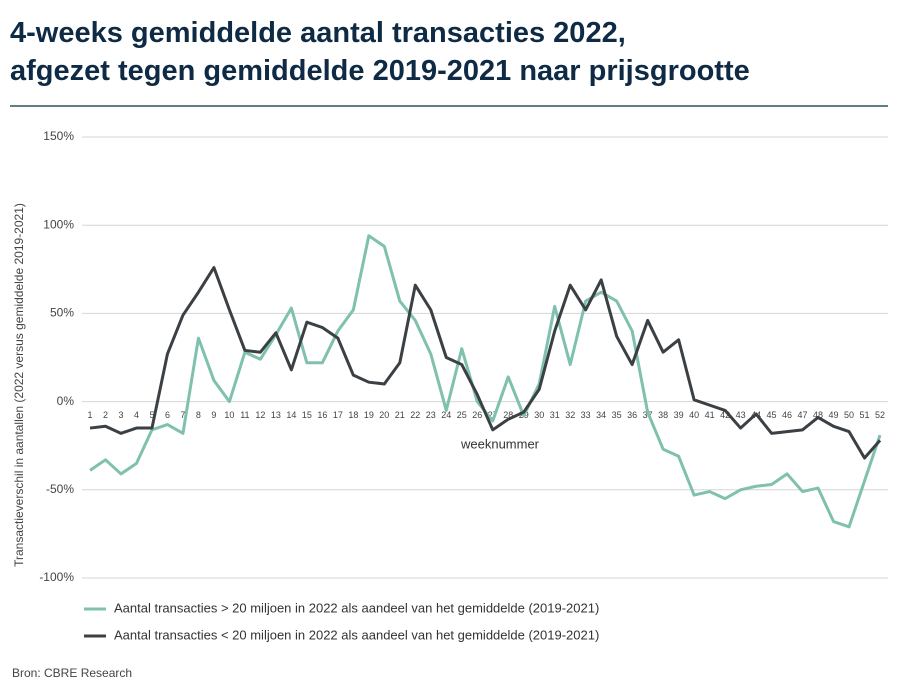  Describe the element at coordinates (167, 415) in the screenshot. I see `x-tick-label: 6` at that location.